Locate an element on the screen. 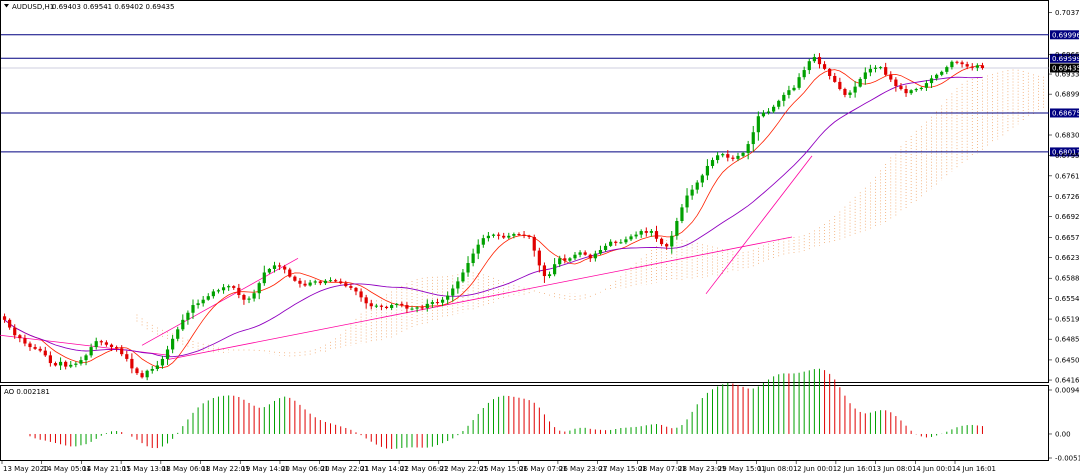 This screenshot has height=475, width=1080. price-tick-label: 0.67263 is located at coordinates (1067, 197).